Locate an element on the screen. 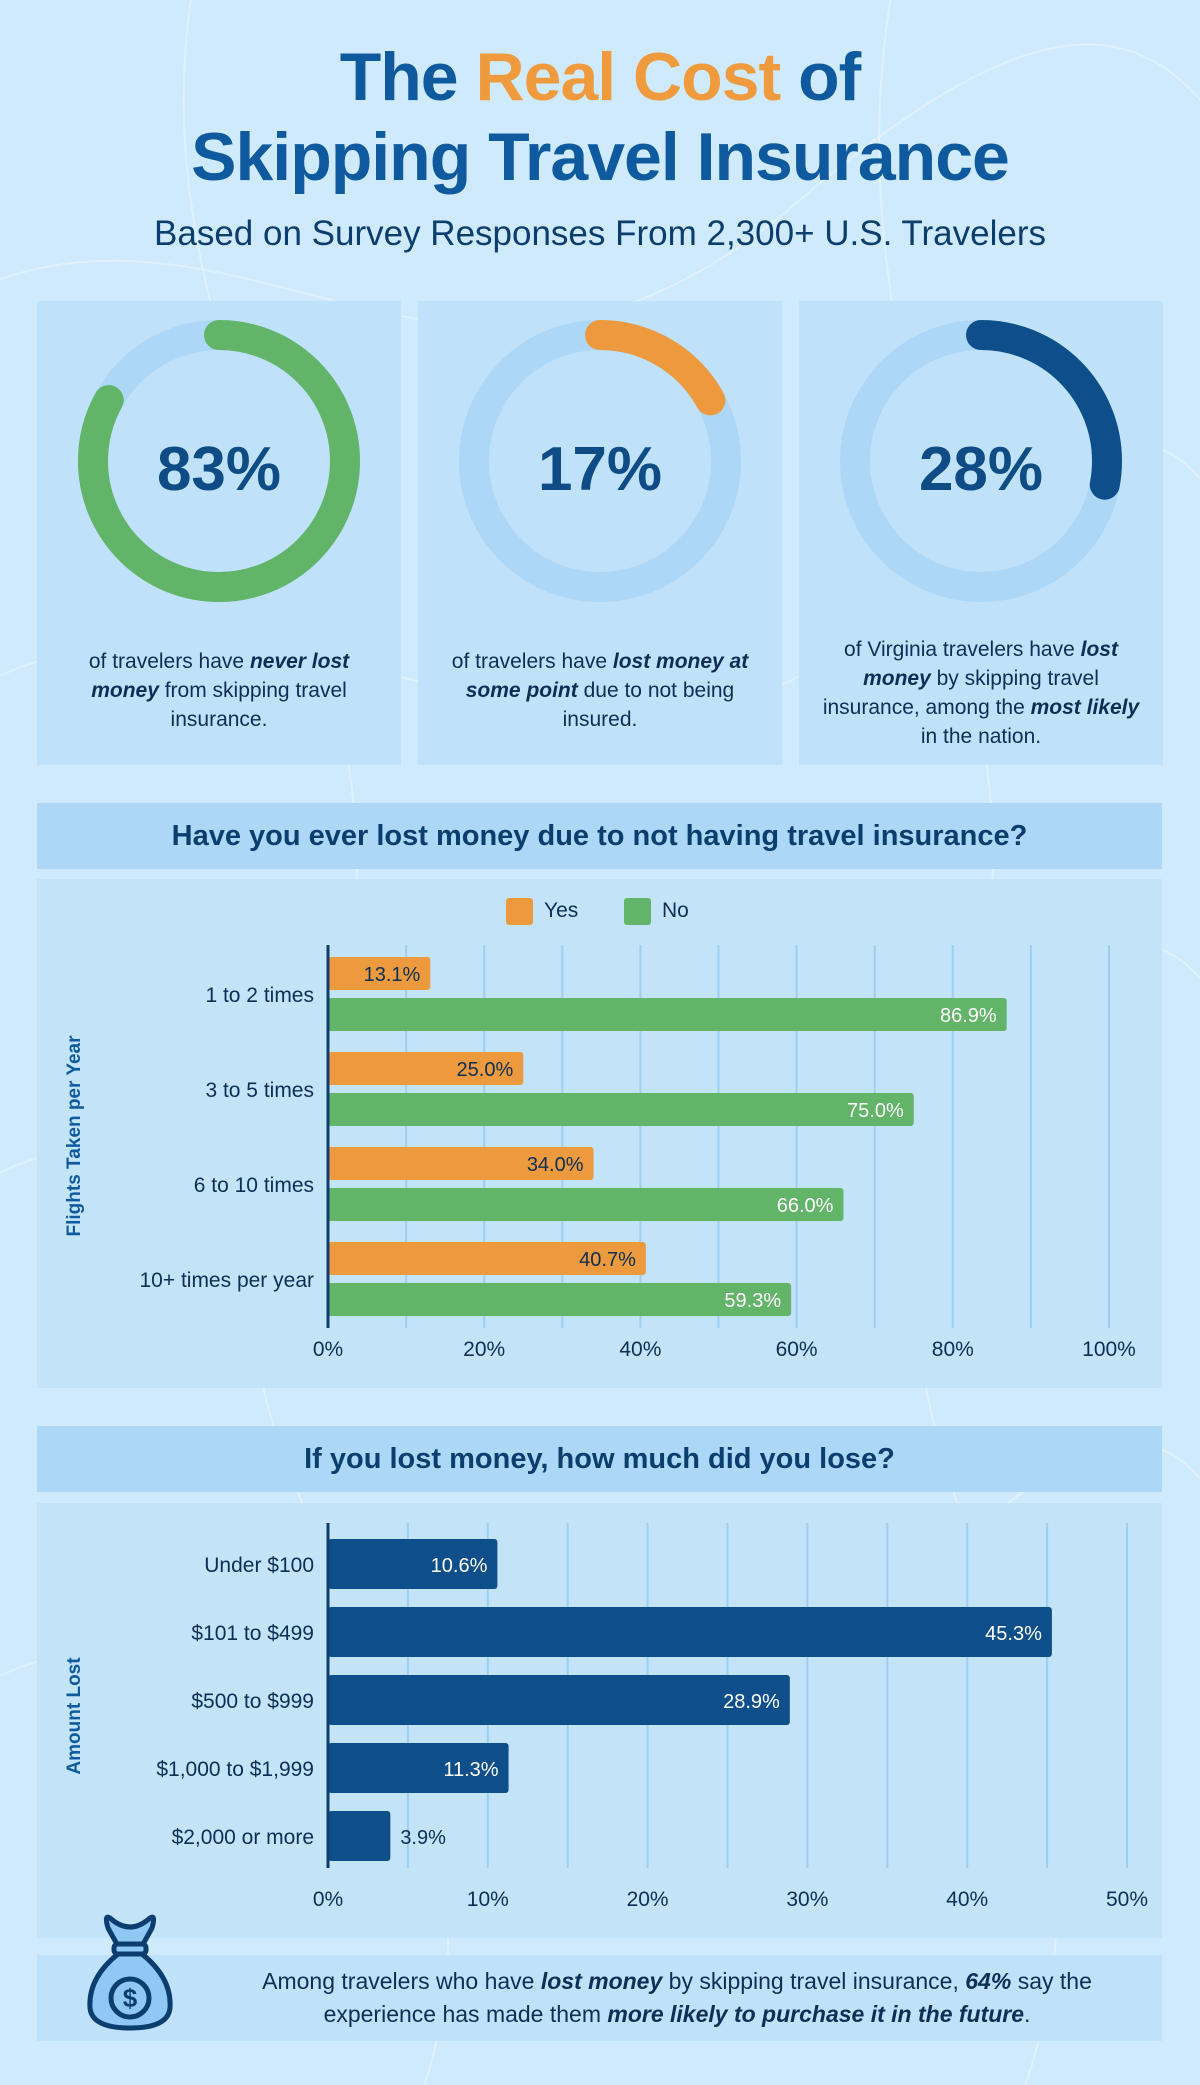 The image size is (1200, 2085). page-title-line-1: The Real Cost of is located at coordinates (600, 77).